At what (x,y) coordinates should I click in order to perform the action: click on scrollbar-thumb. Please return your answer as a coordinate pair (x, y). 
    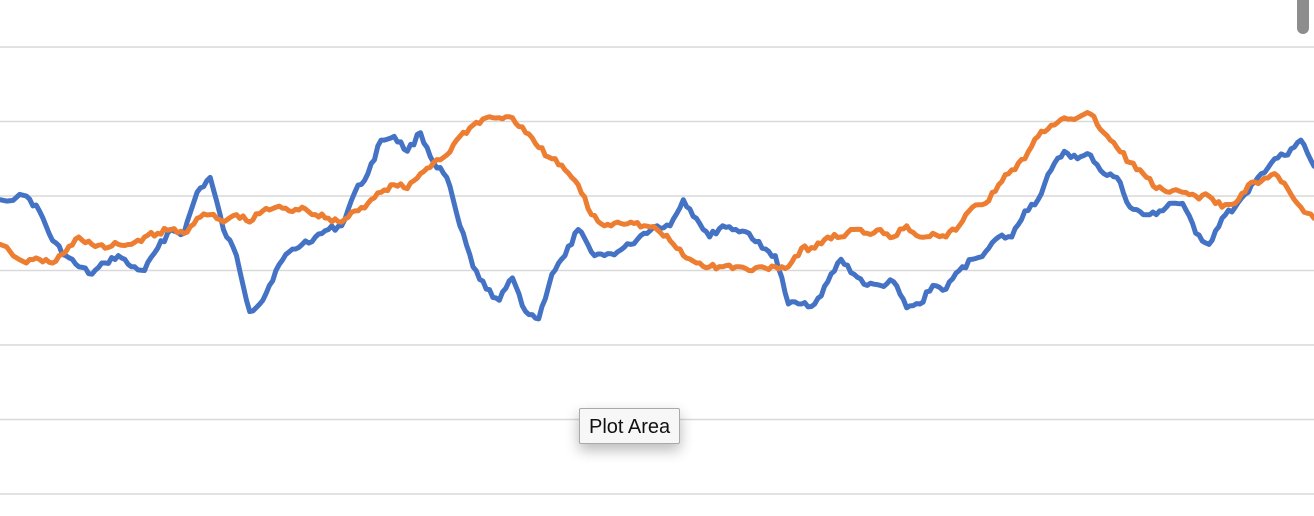
    Looking at the image, I should click on (1303, 17).